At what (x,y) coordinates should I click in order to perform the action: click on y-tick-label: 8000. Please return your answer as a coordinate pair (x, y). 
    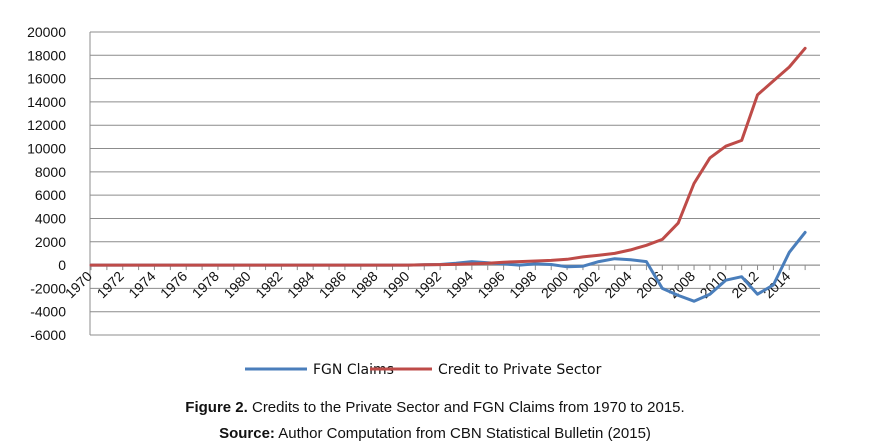
    Looking at the image, I should click on (50, 172).